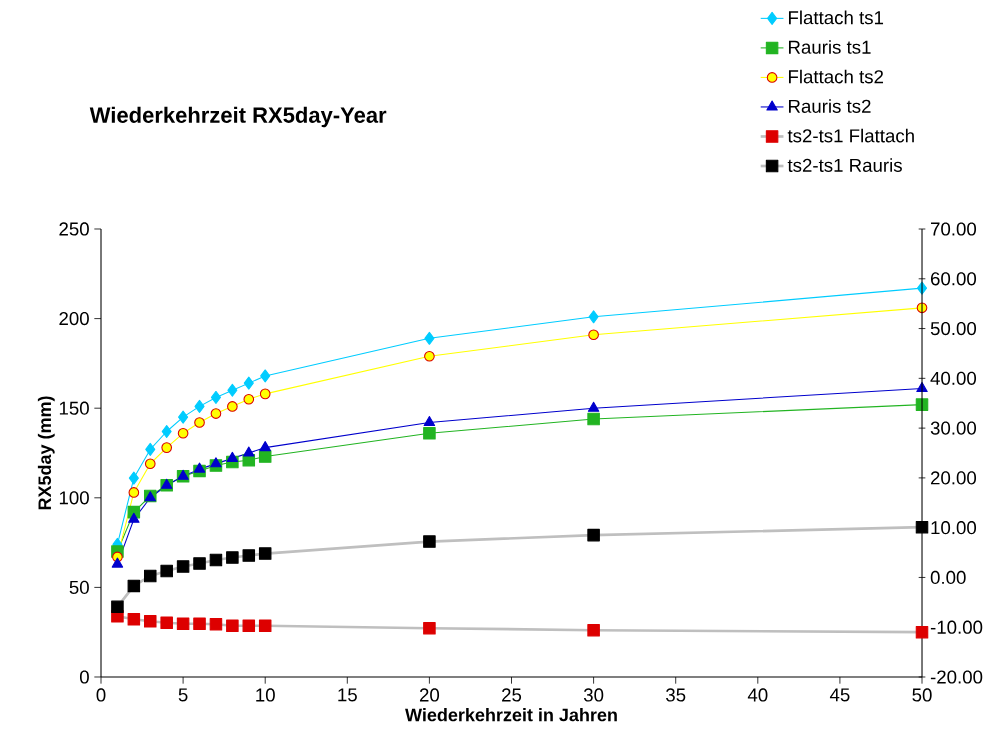 The height and width of the screenshot is (749, 1005). Describe the element at coordinates (954, 279) in the screenshot. I see `y2-tick-label: 60.00` at that location.